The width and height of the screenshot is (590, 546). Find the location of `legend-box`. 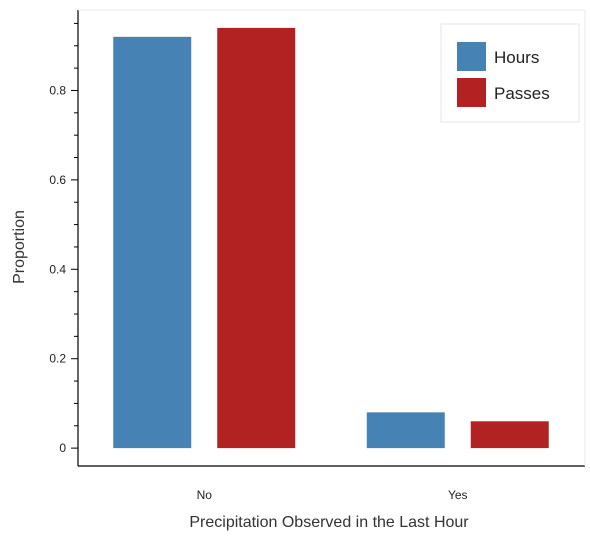

legend-box is located at coordinates (510, 73).